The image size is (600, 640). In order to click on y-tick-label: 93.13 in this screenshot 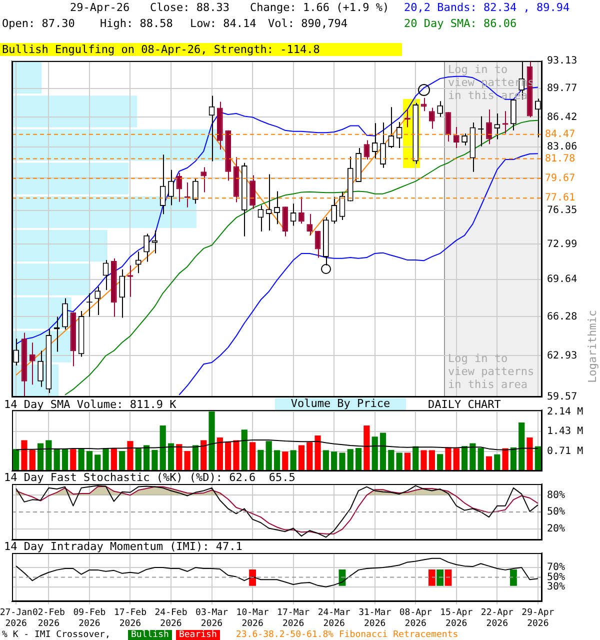, I will do `click(562, 61)`.